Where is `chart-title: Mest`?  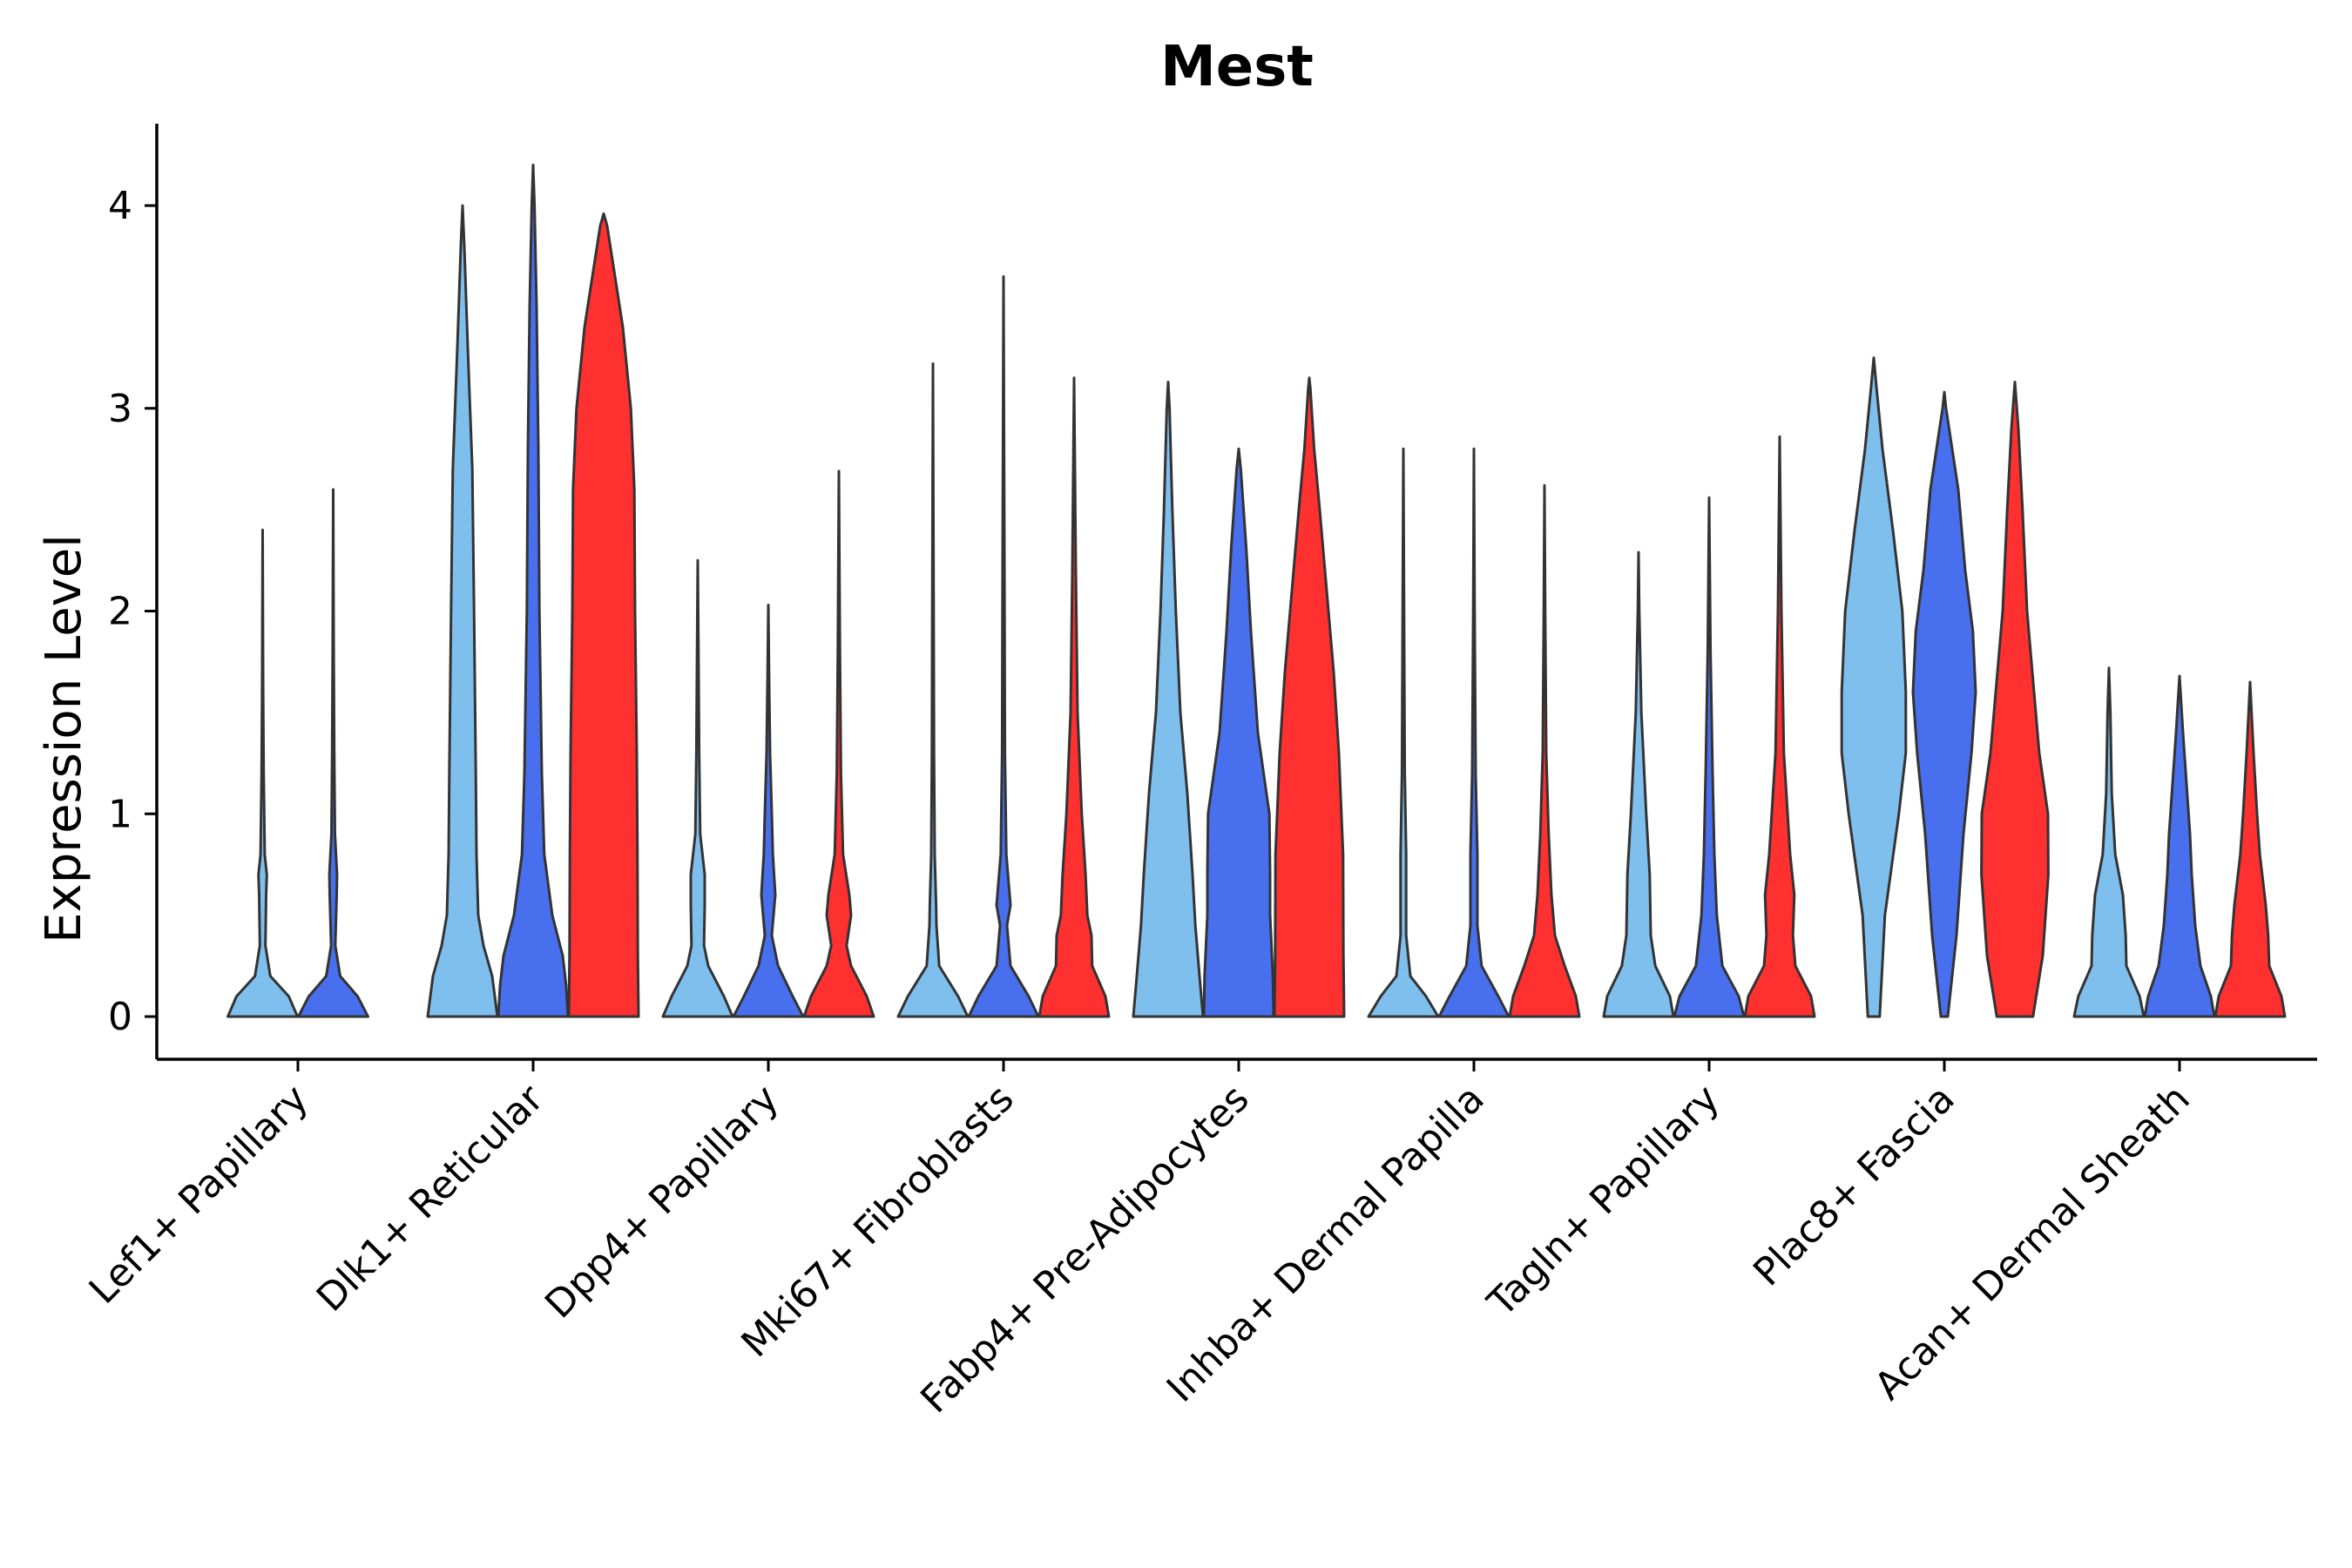
chart-title: Mest is located at coordinates (1237, 67).